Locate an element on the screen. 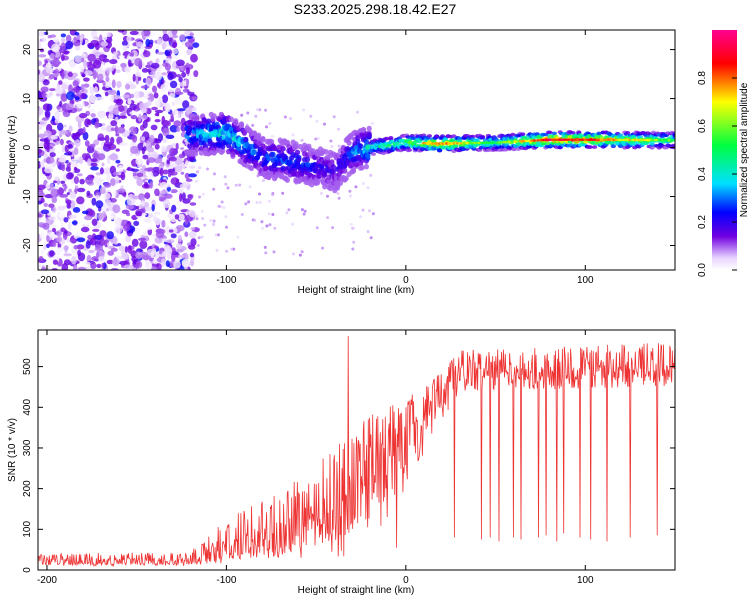 The image size is (750, 600). snr-xtick-label: -200 is located at coordinates (47, 580).